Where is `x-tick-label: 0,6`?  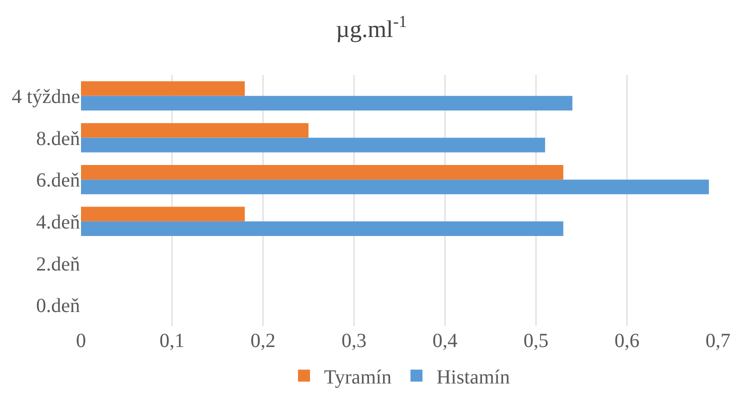 x-tick-label: 0,6 is located at coordinates (627, 341).